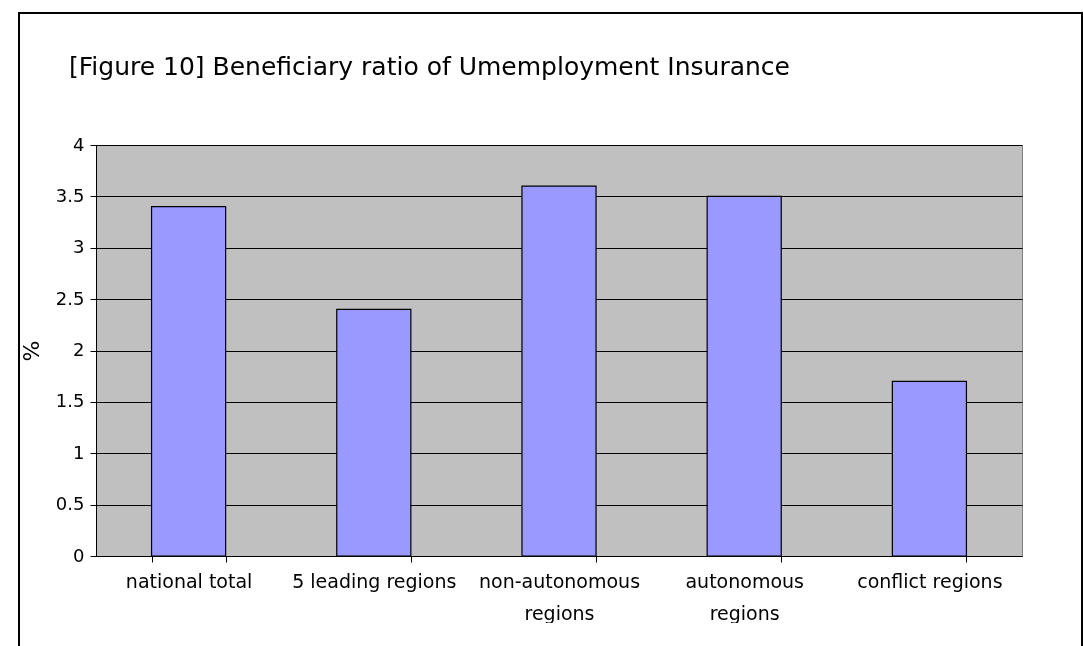 Image resolution: width=1083 pixels, height=646 pixels. Describe the element at coordinates (79, 144) in the screenshot. I see `y-tick-label: 4` at that location.